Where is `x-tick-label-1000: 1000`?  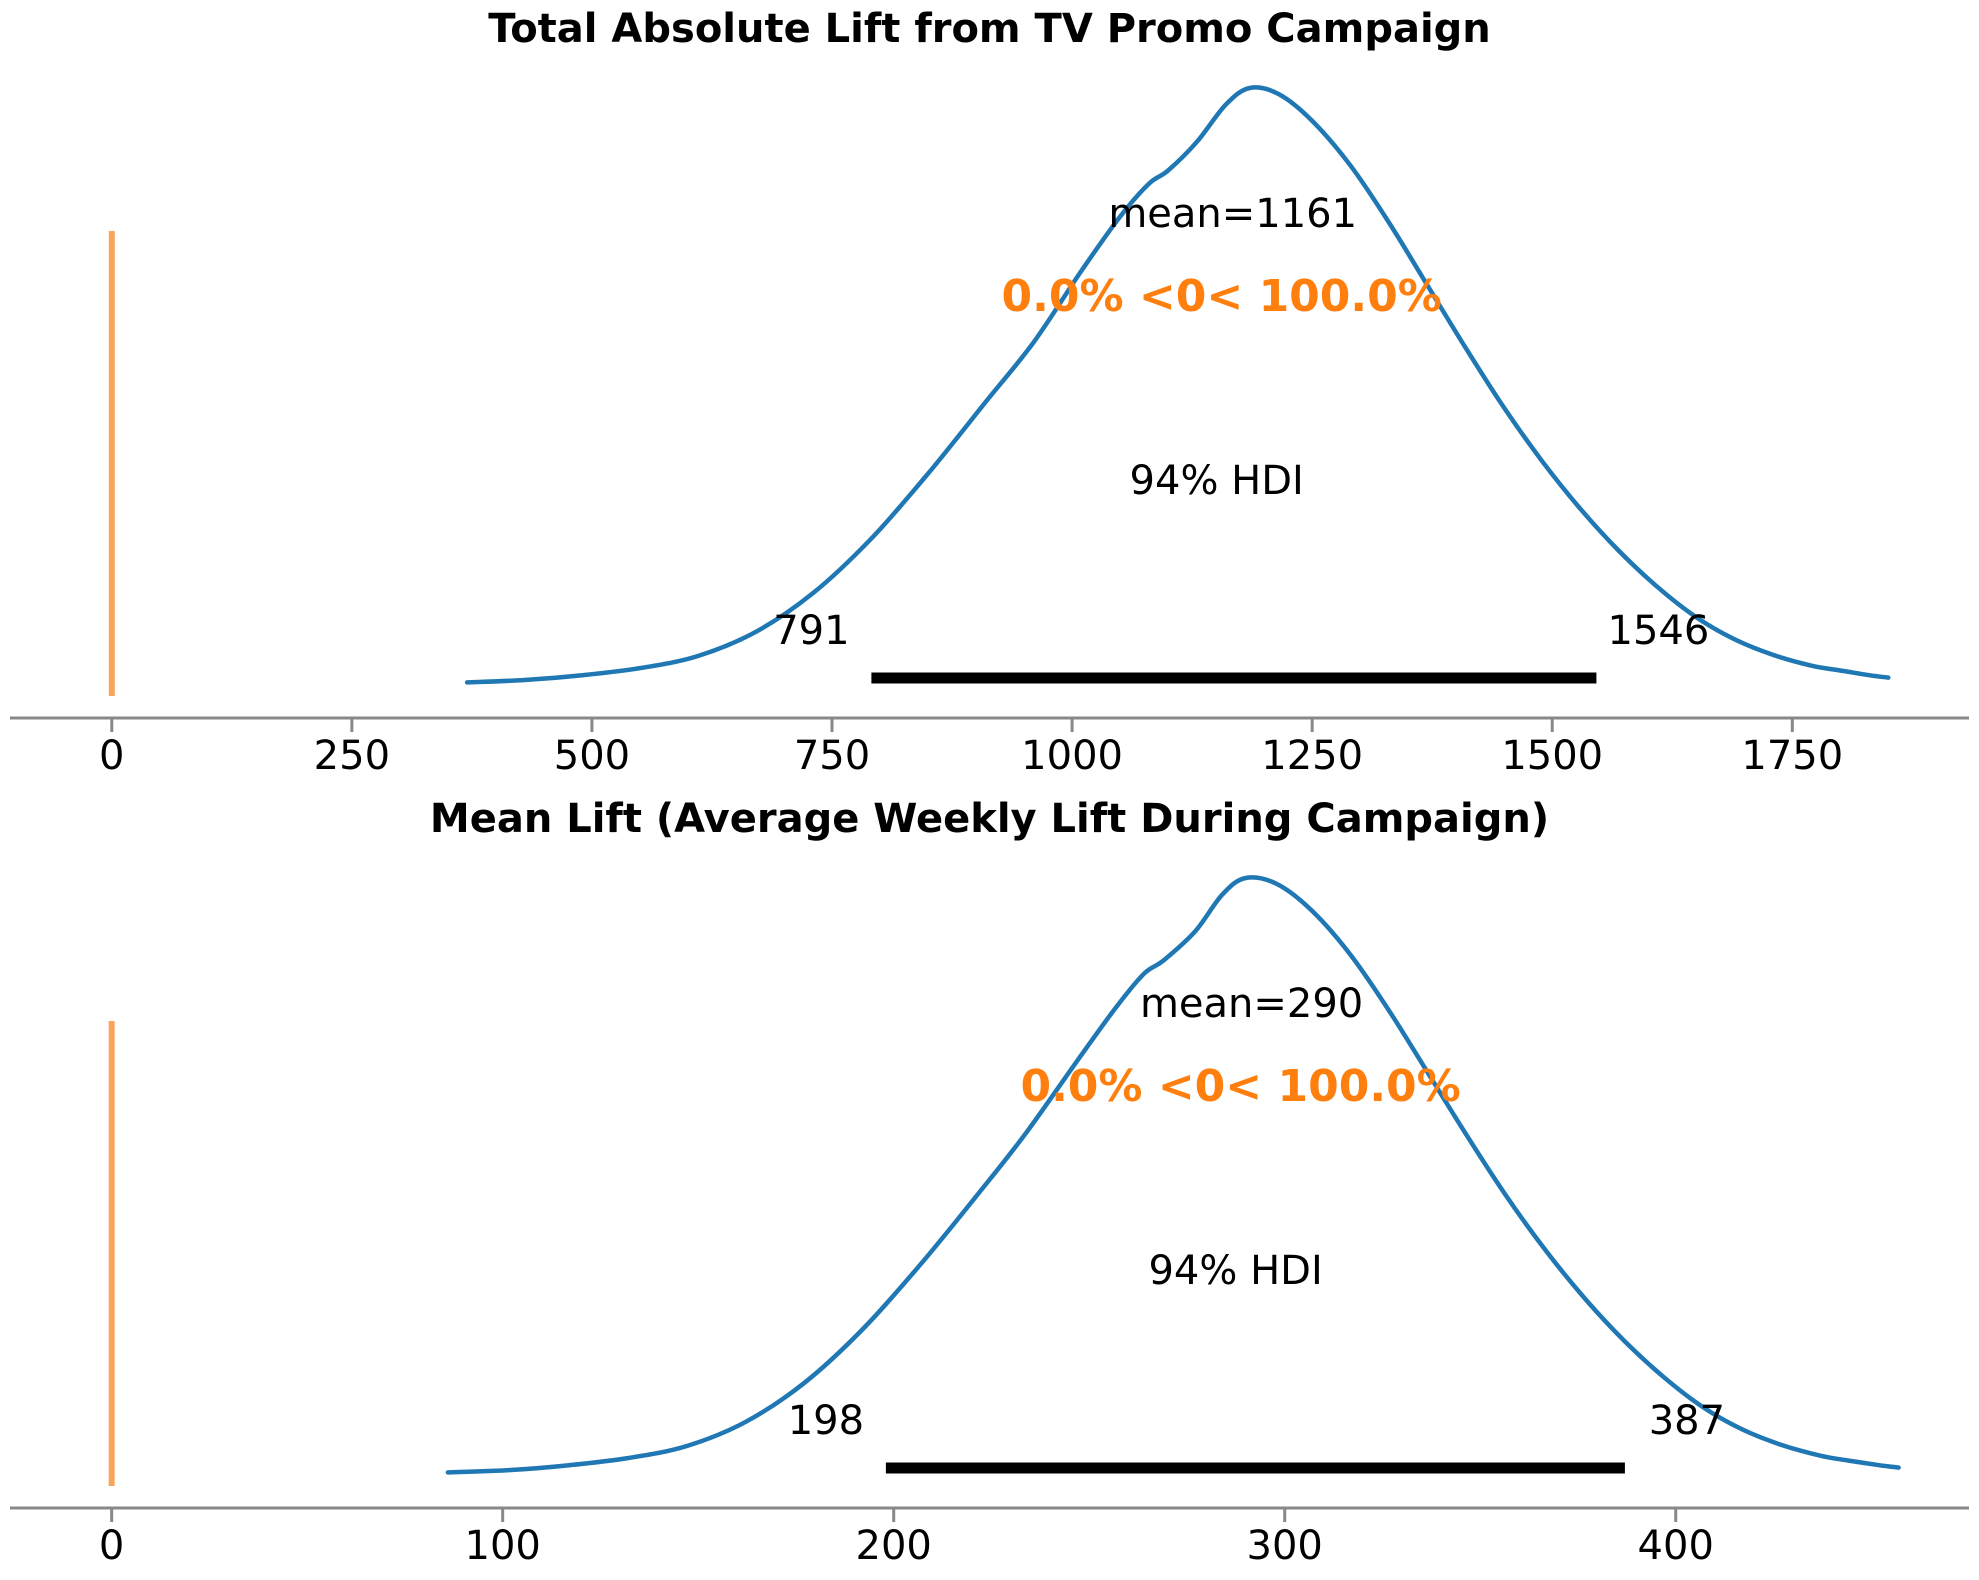
x-tick-label-1000: 1000 is located at coordinates (1072, 756).